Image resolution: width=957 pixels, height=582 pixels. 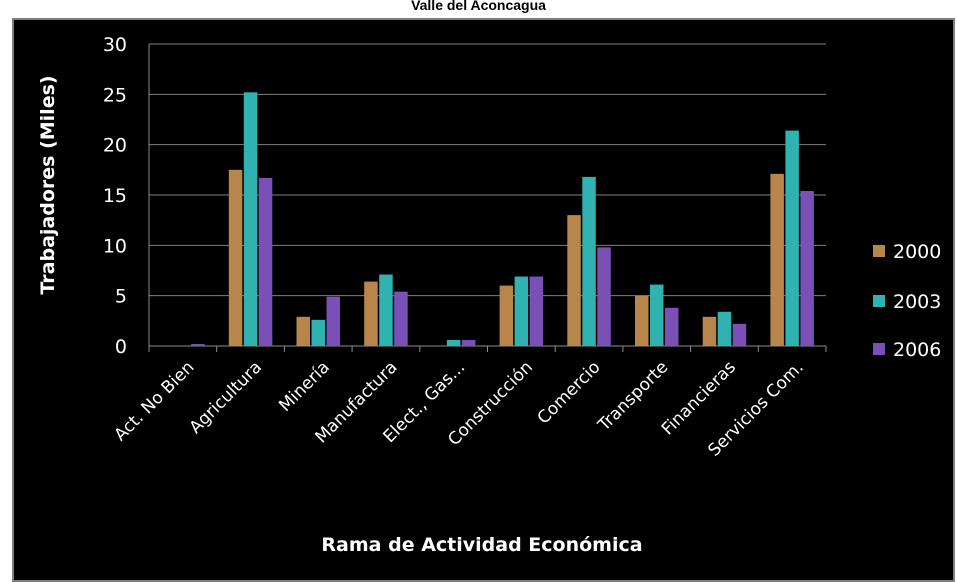 I want to click on x-axis-title: Rama de Actividad Económica, so click(x=481, y=545).